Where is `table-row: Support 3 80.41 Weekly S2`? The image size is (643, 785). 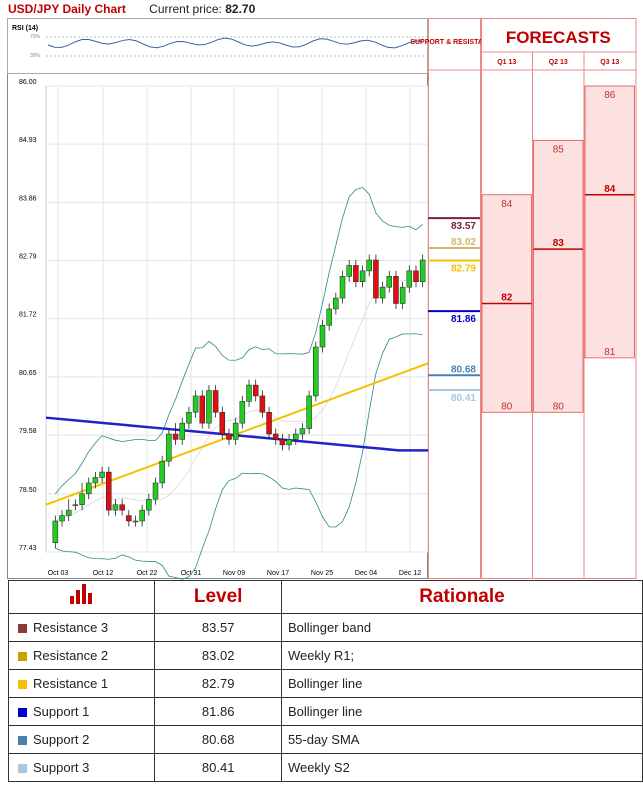
table-row: Support 3 80.41 Weekly S2 is located at coordinates (325, 767).